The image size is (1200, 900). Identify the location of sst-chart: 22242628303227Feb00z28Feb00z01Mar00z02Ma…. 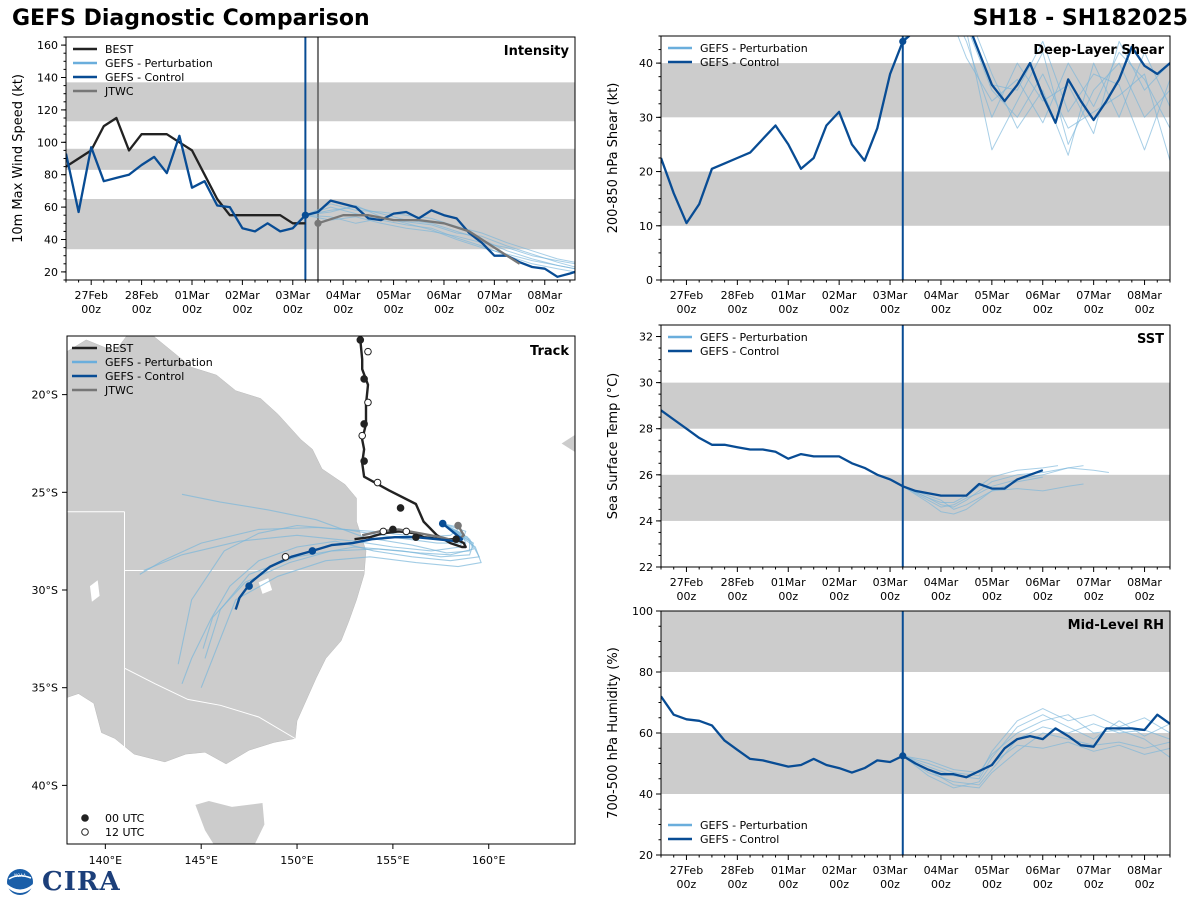
(888, 463).